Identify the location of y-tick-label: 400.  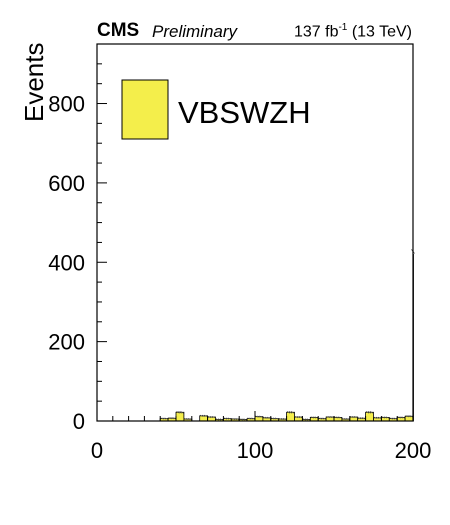
(66, 262).